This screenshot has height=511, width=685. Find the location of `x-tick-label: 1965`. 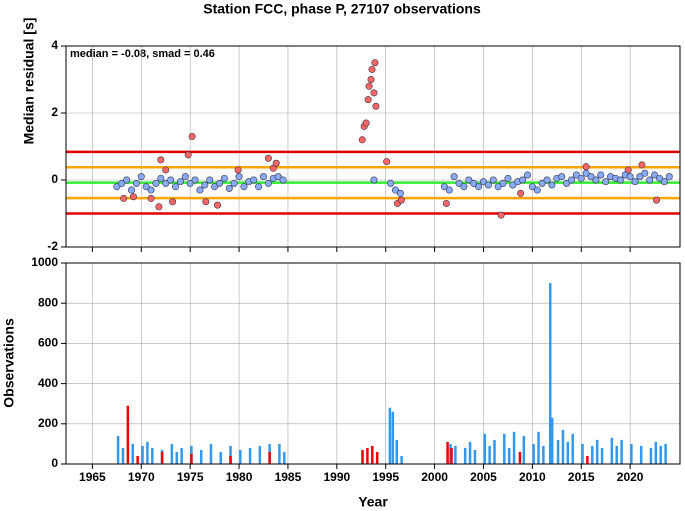

x-tick-label: 1965 is located at coordinates (92, 477).